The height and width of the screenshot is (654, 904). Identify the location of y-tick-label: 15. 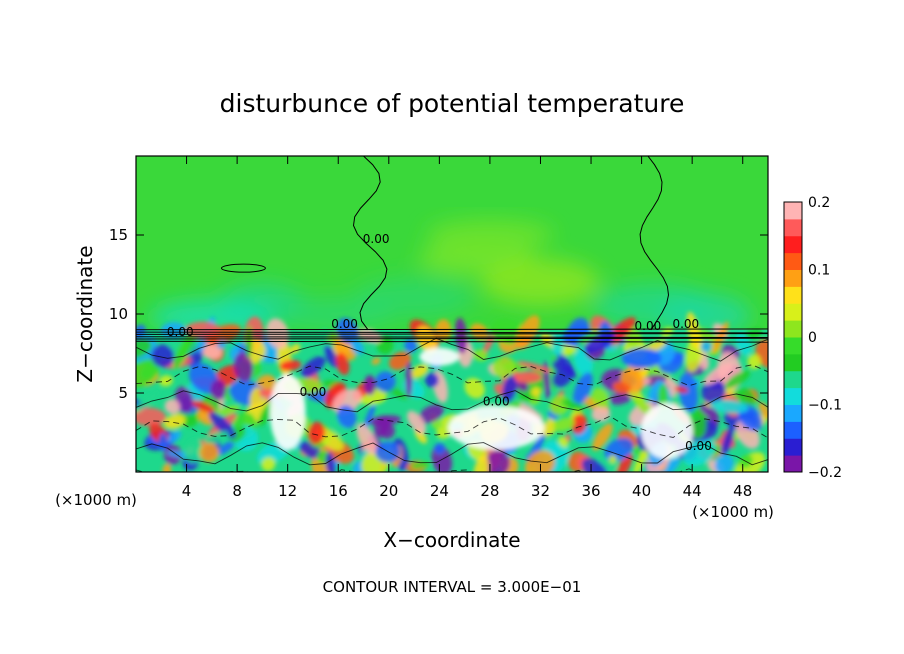
(118, 235).